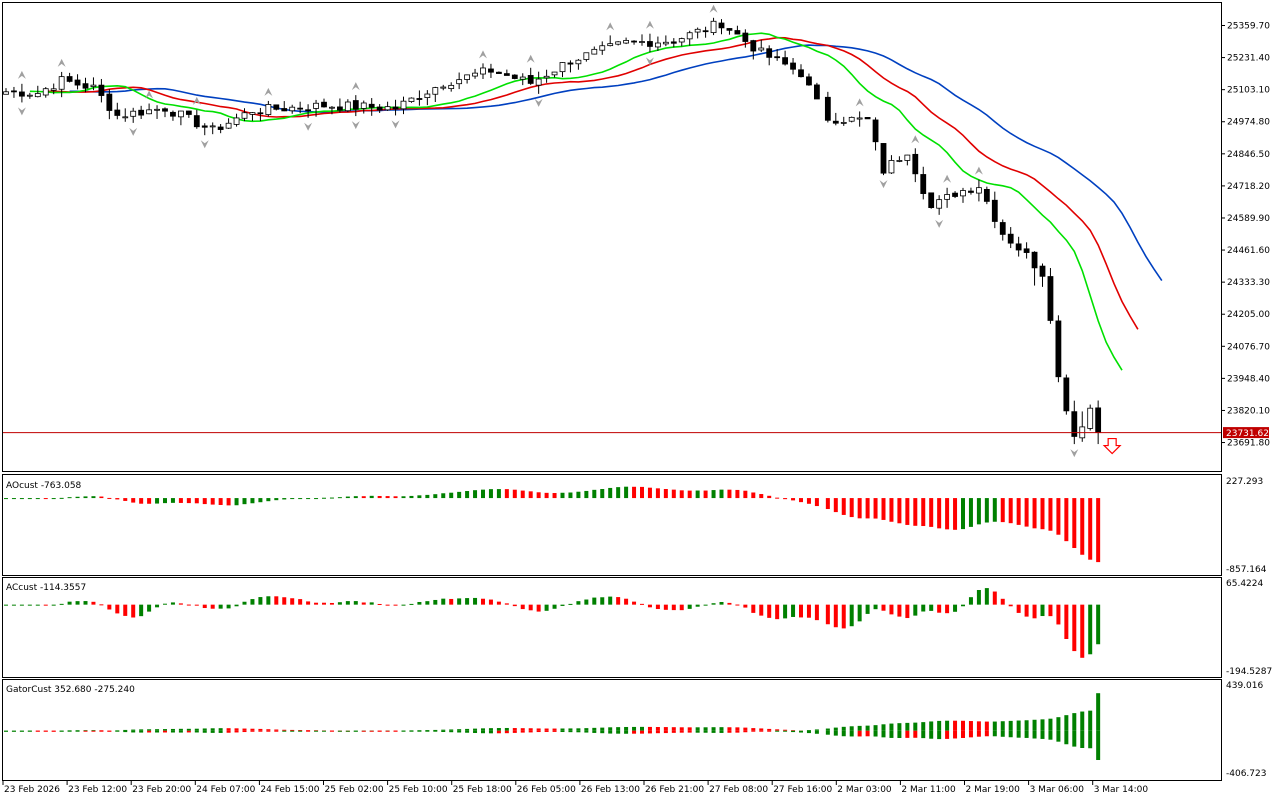 The image size is (1280, 800). What do you see at coordinates (1248, 219) in the screenshot?
I see `price-tick-label: 24589.90` at bounding box center [1248, 219].